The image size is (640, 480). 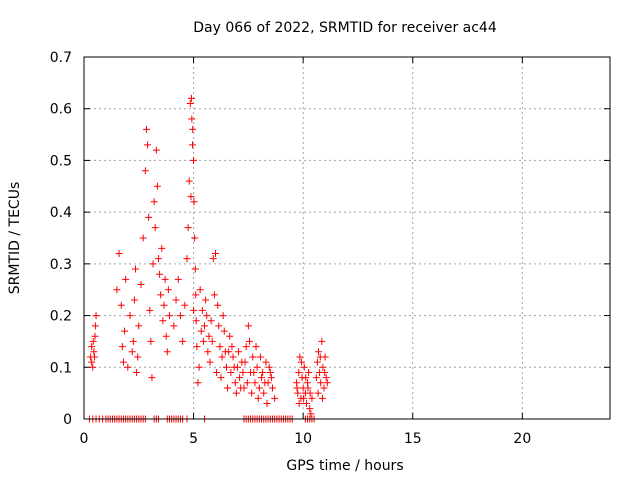 What do you see at coordinates (61, 58) in the screenshot?
I see `y-tick-label: 0.7` at bounding box center [61, 58].